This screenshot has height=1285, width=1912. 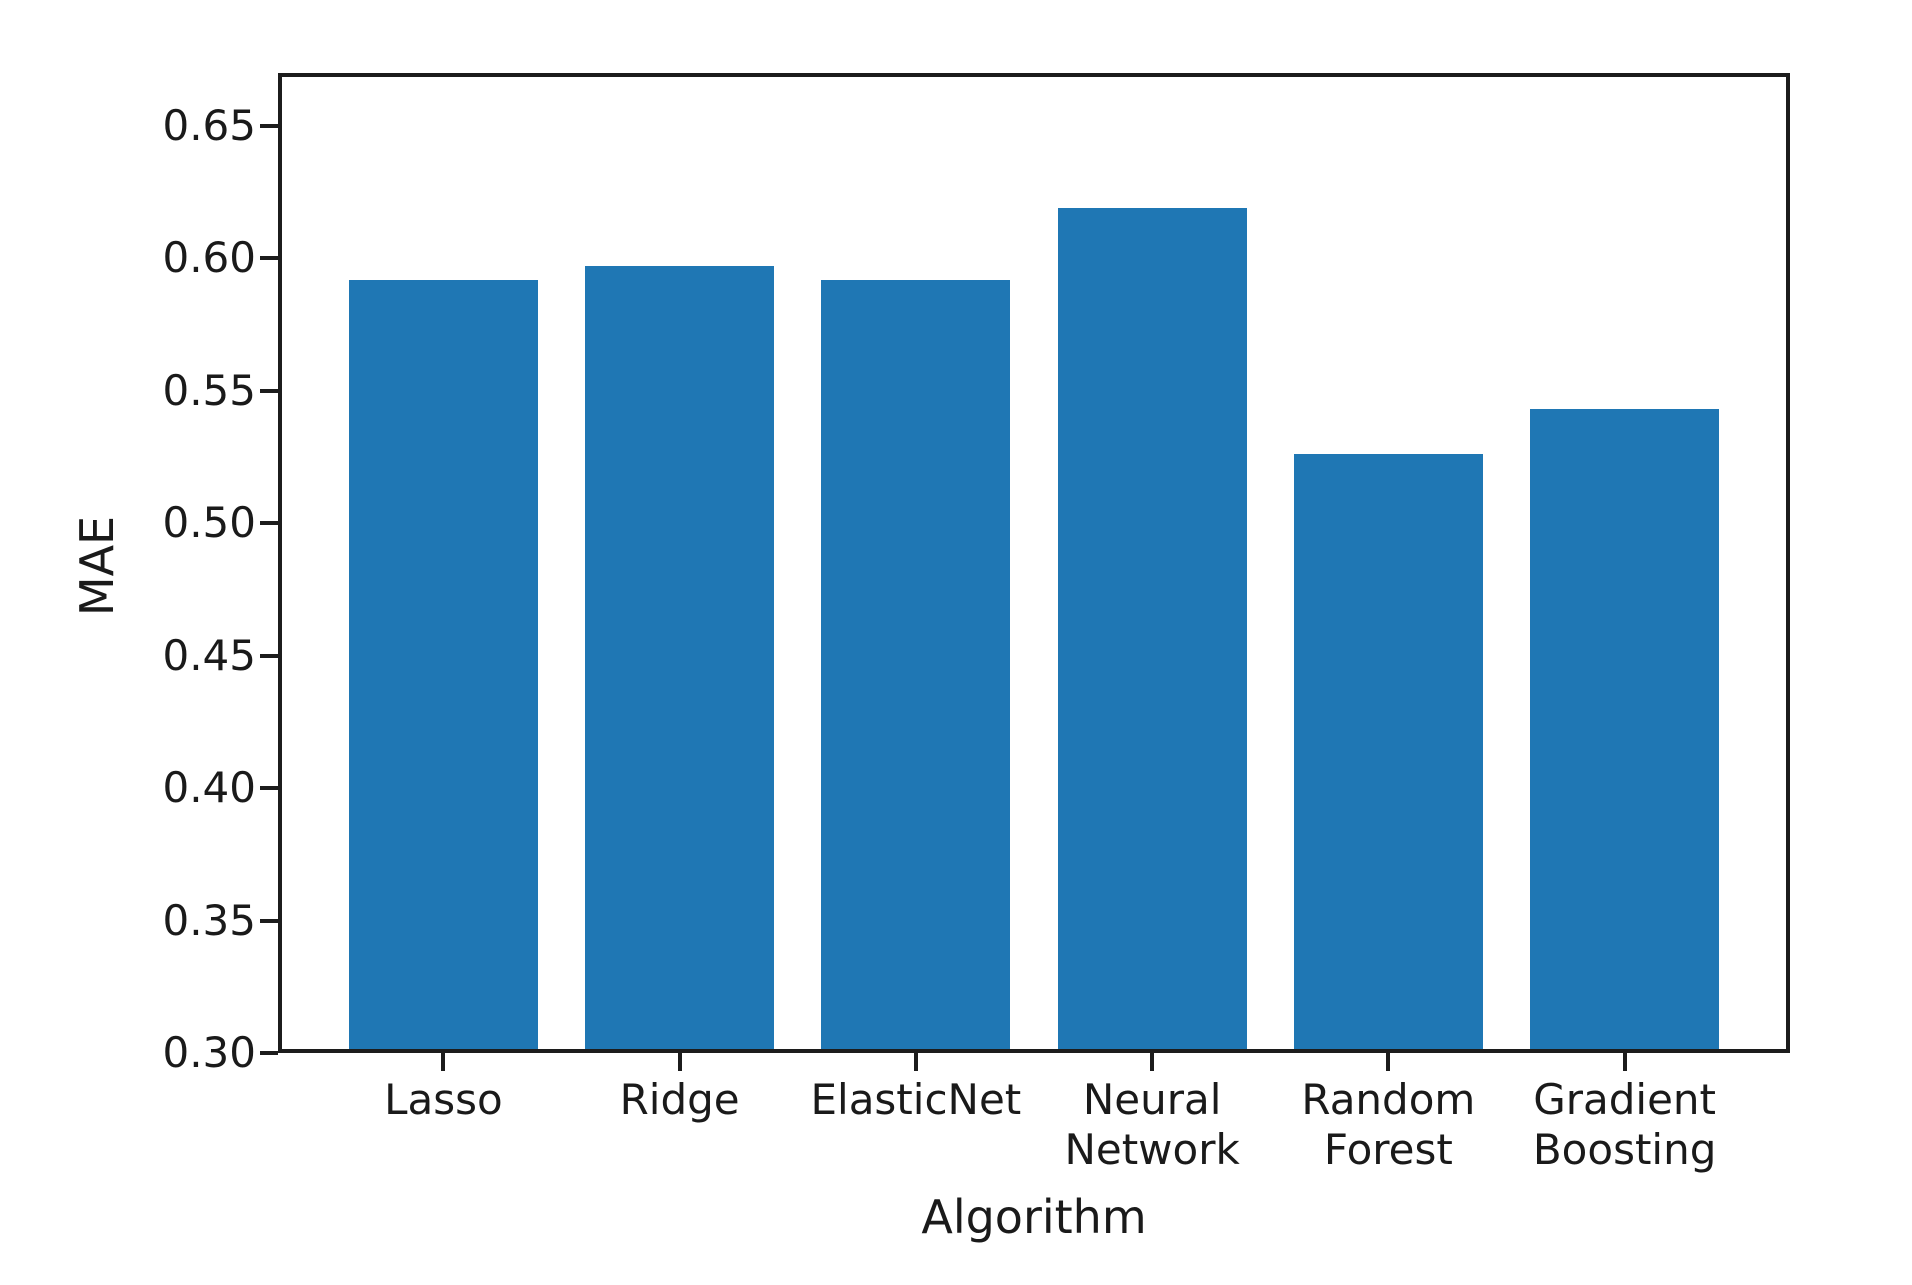 I want to click on bar-gradient-boosting, so click(x=1625, y=731).